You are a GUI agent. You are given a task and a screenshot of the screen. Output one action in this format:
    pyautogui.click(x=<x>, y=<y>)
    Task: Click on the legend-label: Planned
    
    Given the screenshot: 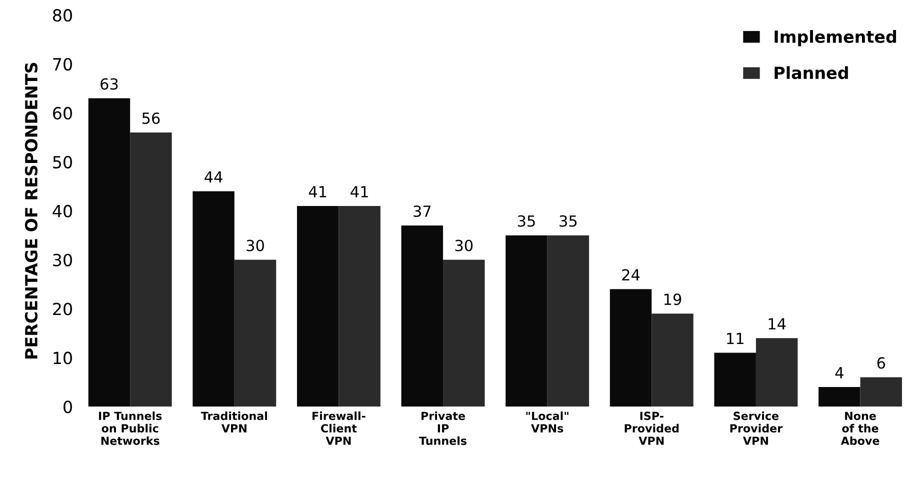 What is the action you would take?
    pyautogui.click(x=811, y=73)
    